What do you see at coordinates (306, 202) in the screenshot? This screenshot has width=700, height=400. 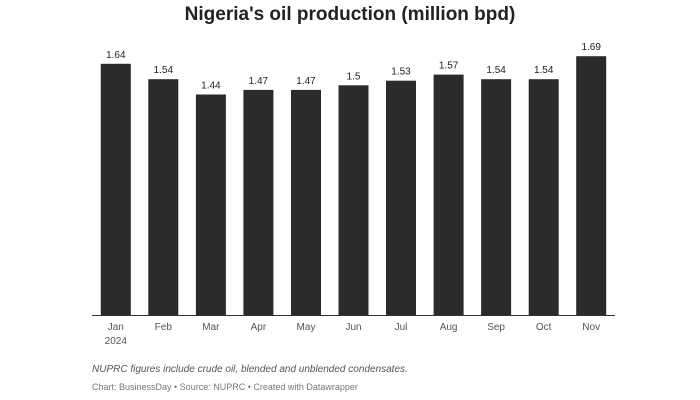 I see `bar-may` at bounding box center [306, 202].